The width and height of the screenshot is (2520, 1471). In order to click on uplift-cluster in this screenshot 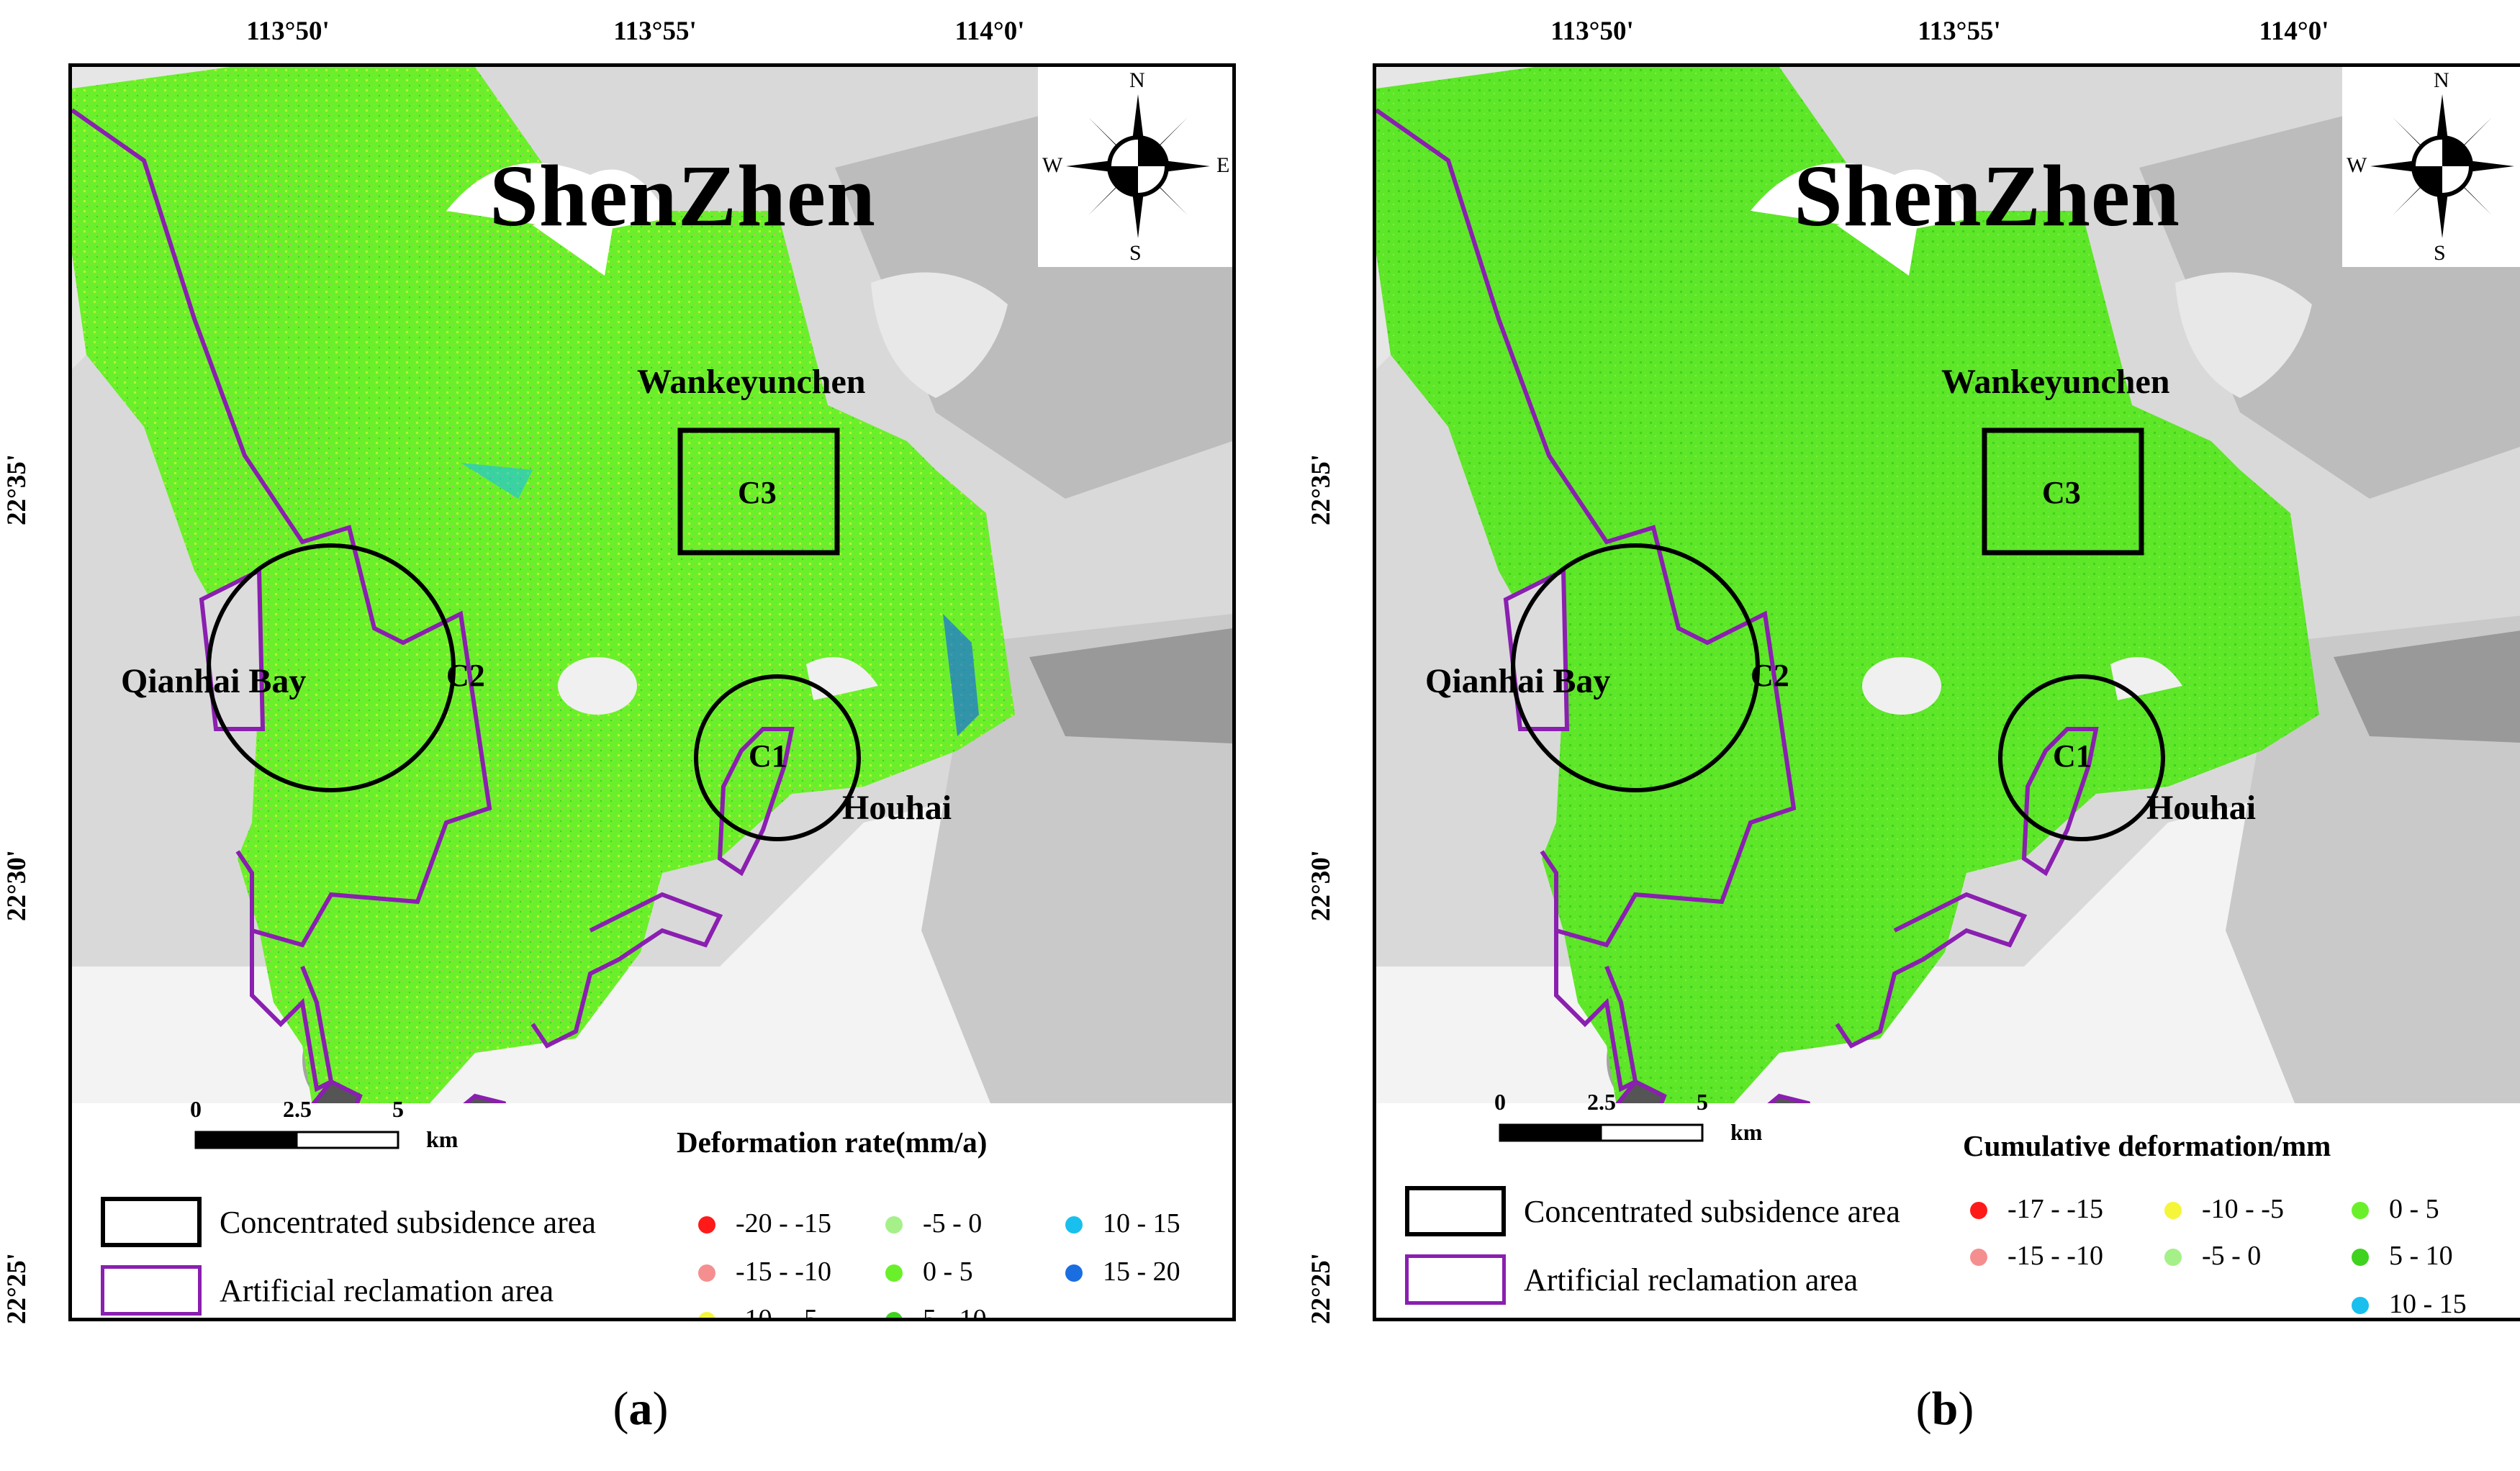, I will do `click(497, 481)`.